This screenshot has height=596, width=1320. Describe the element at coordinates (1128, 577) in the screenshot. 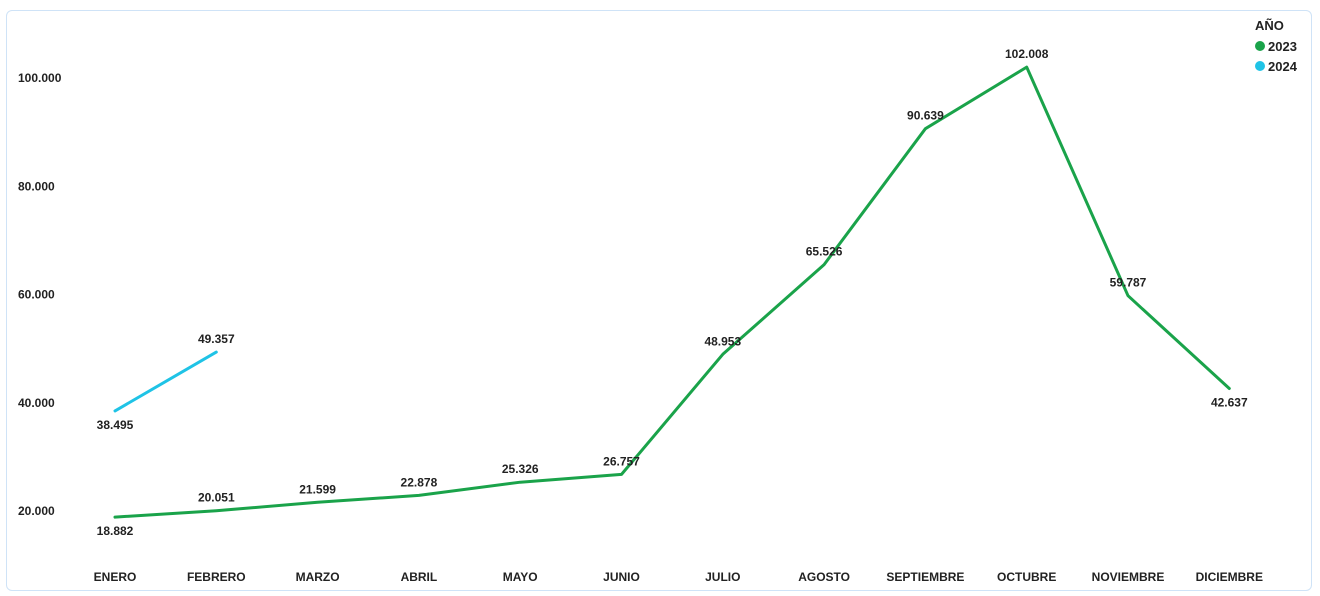

I see `x-tick-label-noviembre: NOVIEMBRE` at that location.